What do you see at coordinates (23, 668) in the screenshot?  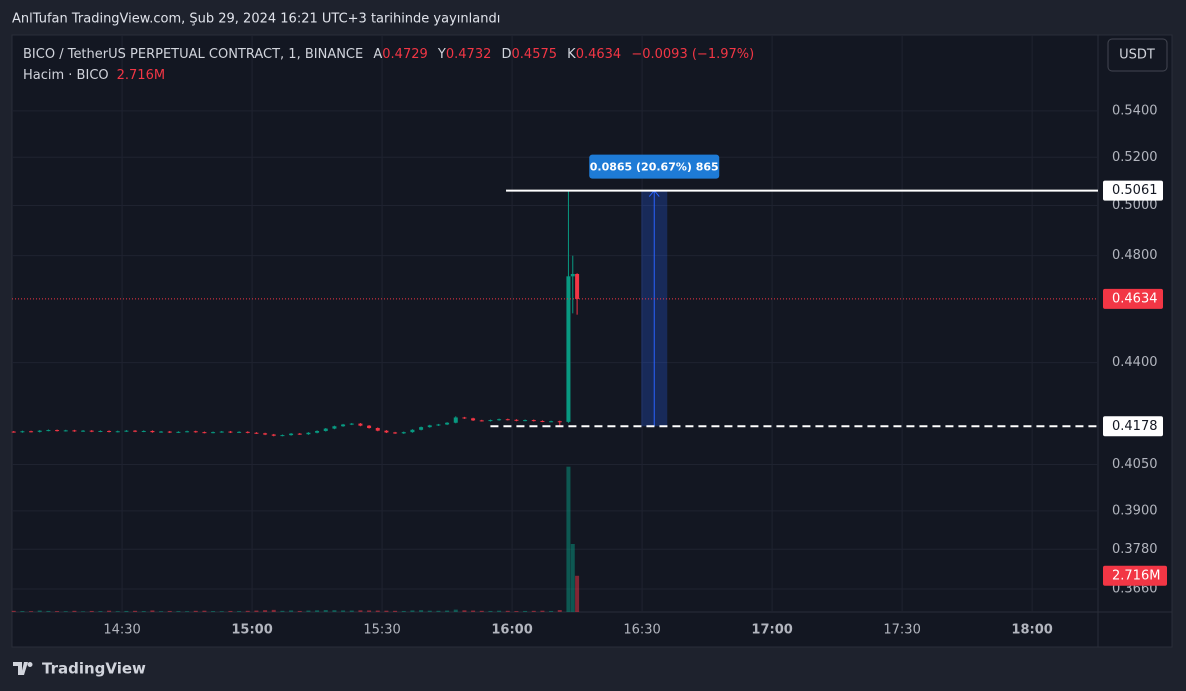 I see `brand-logo` at bounding box center [23, 668].